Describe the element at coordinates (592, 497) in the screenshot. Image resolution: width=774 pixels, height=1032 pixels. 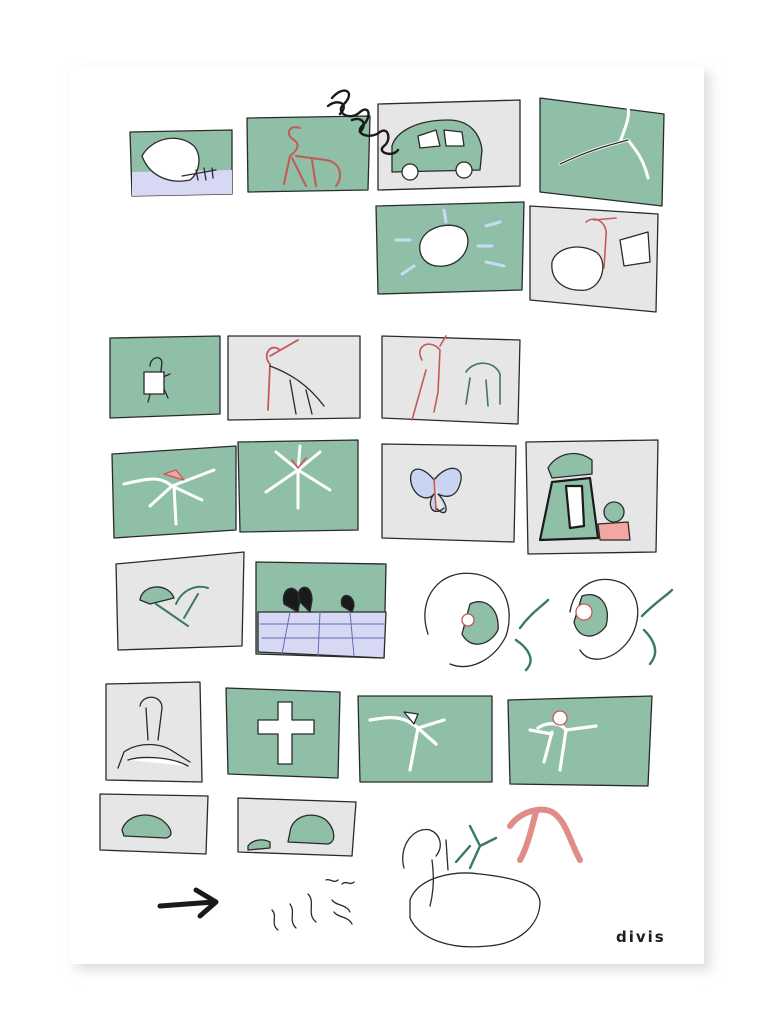
I see `panel-hooded-figure` at that location.